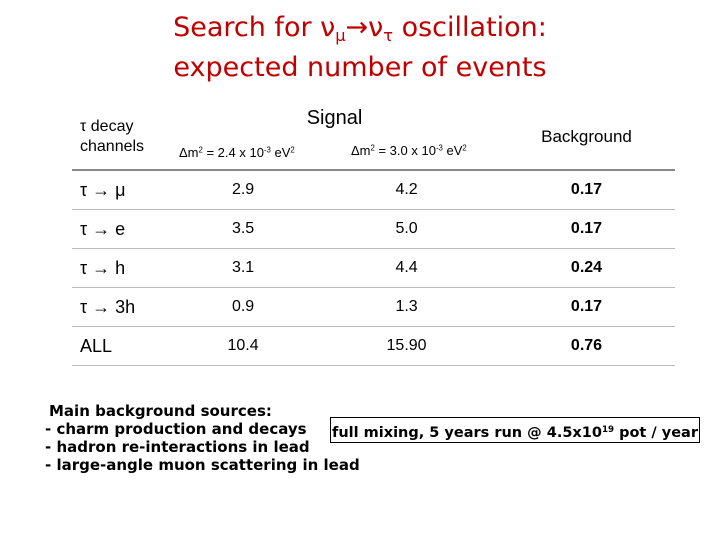  I want to click on channel-cell: τ → h, so click(121, 268).